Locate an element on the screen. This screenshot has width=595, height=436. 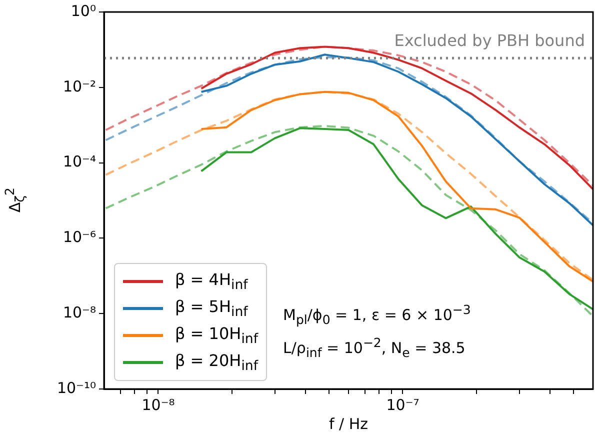
ref-line-label: Excluded by PBH bound is located at coordinates (489, 40).